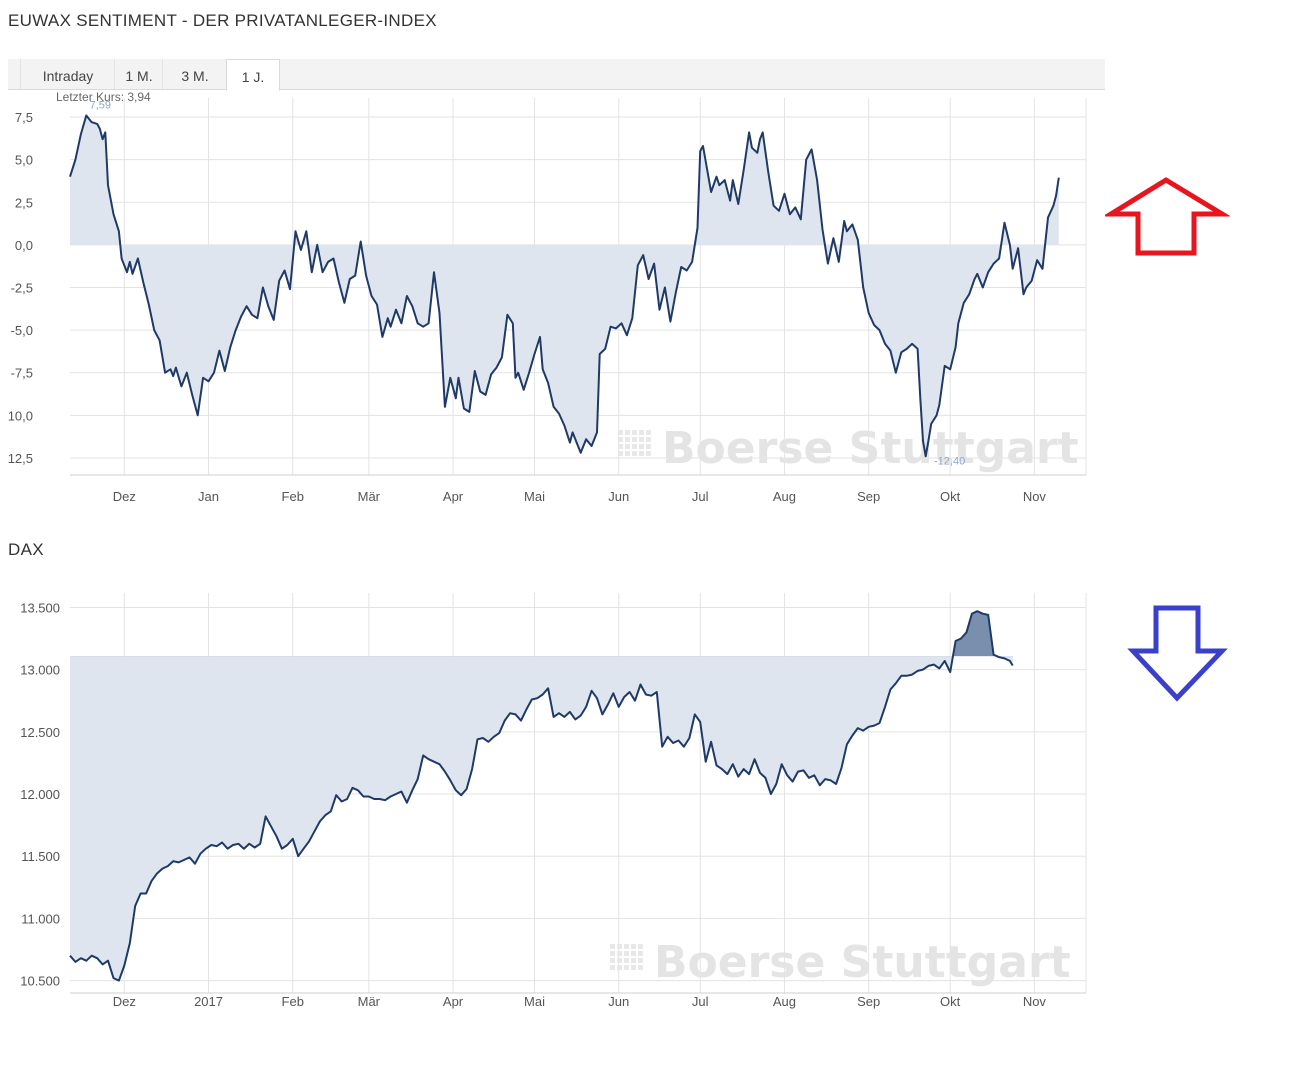  What do you see at coordinates (22, 330) in the screenshot?
I see `y-tick-label: -5,0` at bounding box center [22, 330].